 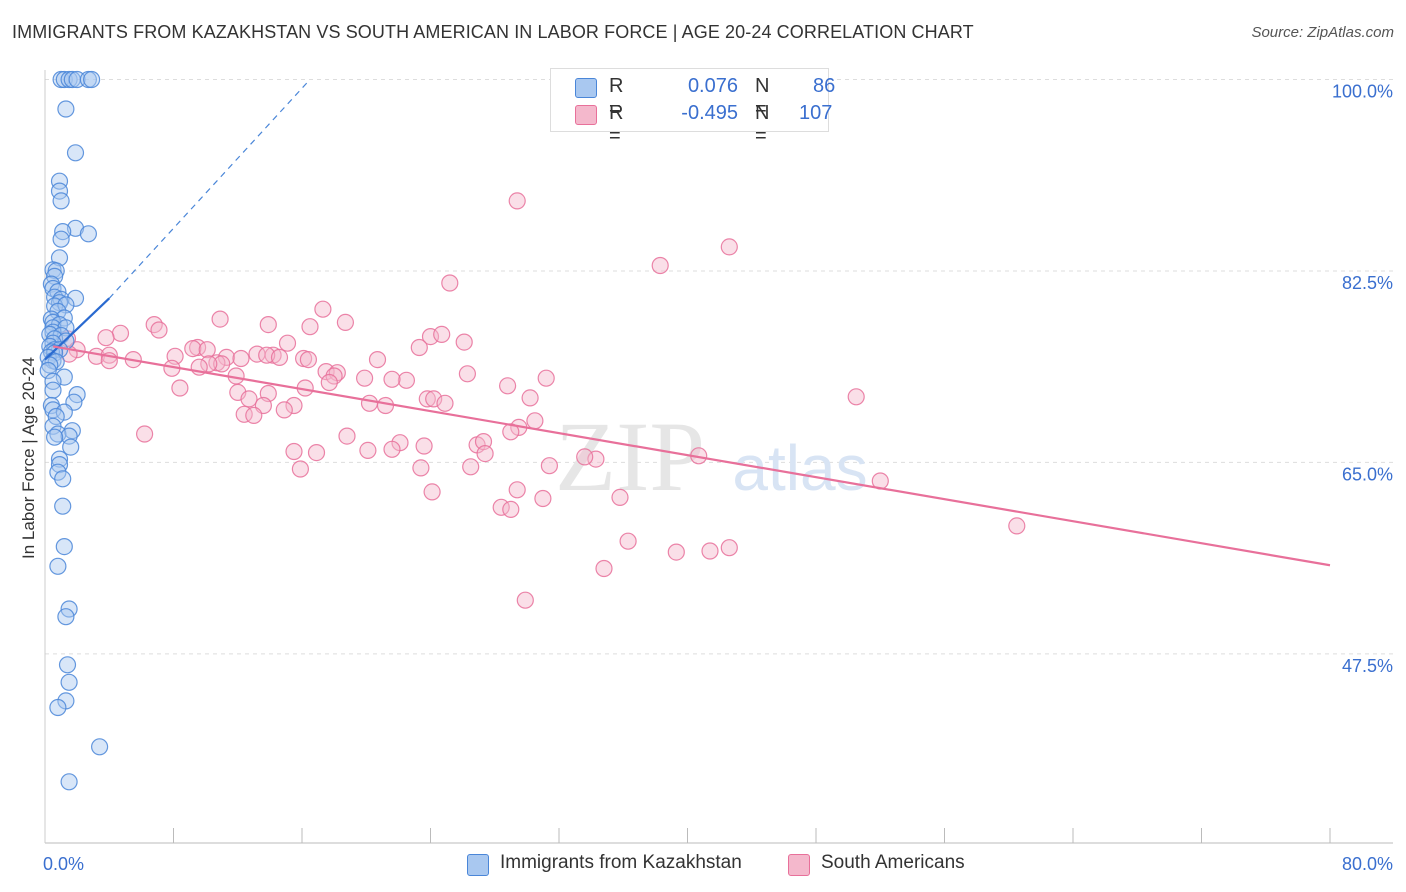 What do you see at coordinates (28, 458) in the screenshot?
I see `y-axis-label: In Labor Force | Age 20-24` at bounding box center [28, 458].